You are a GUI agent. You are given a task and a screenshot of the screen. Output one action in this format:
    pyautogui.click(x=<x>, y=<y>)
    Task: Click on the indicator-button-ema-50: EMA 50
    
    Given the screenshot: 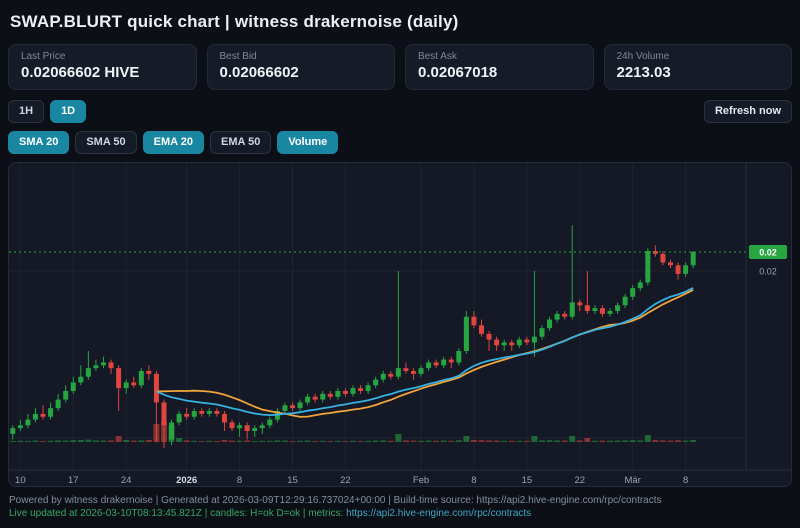 What is the action you would take?
    pyautogui.click(x=240, y=143)
    